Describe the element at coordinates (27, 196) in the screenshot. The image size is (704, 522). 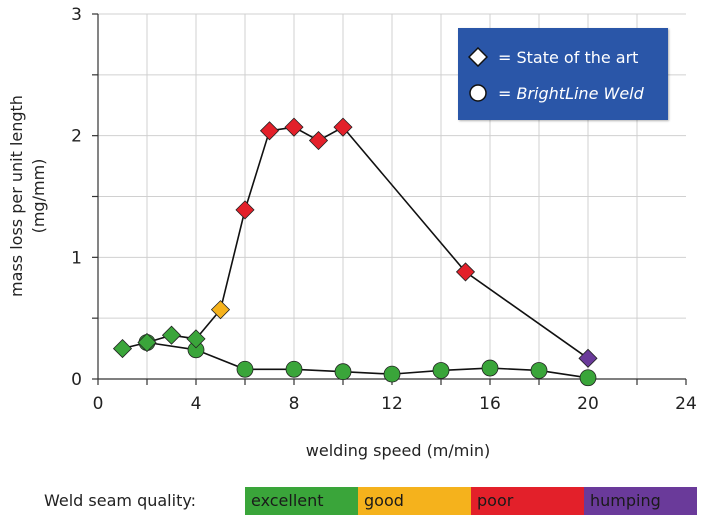
I see `y-axis-title: mass loss per unit length (mg/mm)` at that location.